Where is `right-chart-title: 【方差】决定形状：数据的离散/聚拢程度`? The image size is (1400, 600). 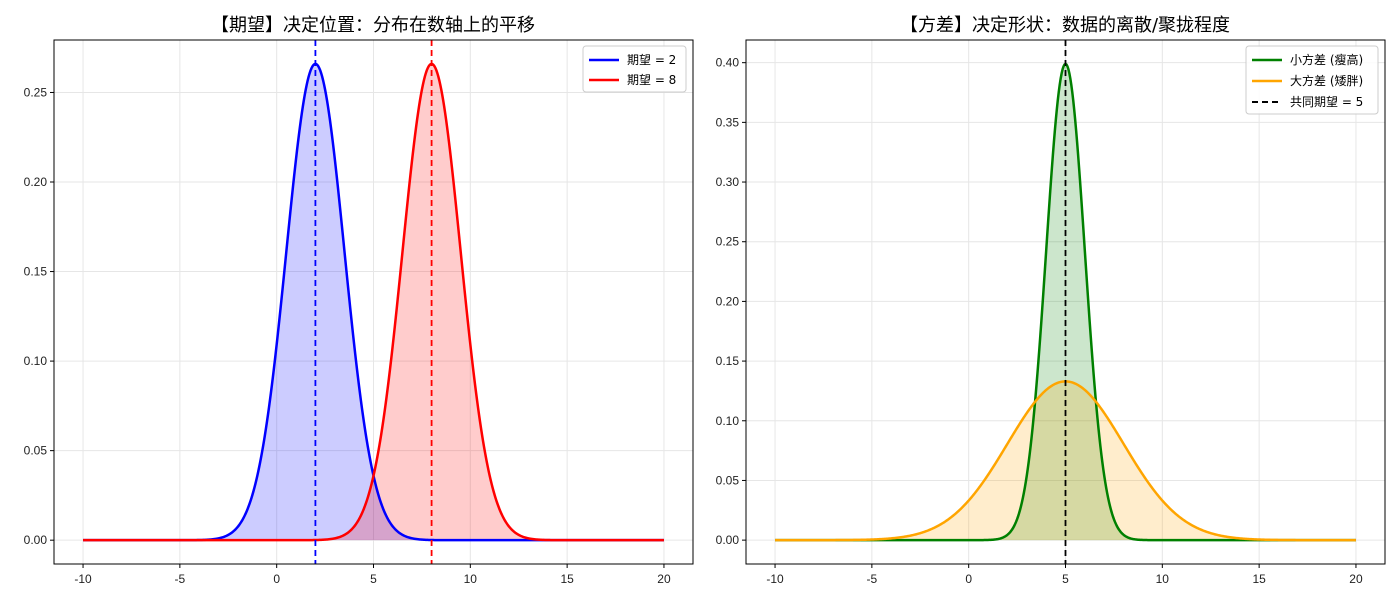 right-chart-title: 【方差】决定形状：数据的离散/聚拢程度 is located at coordinates (1065, 25).